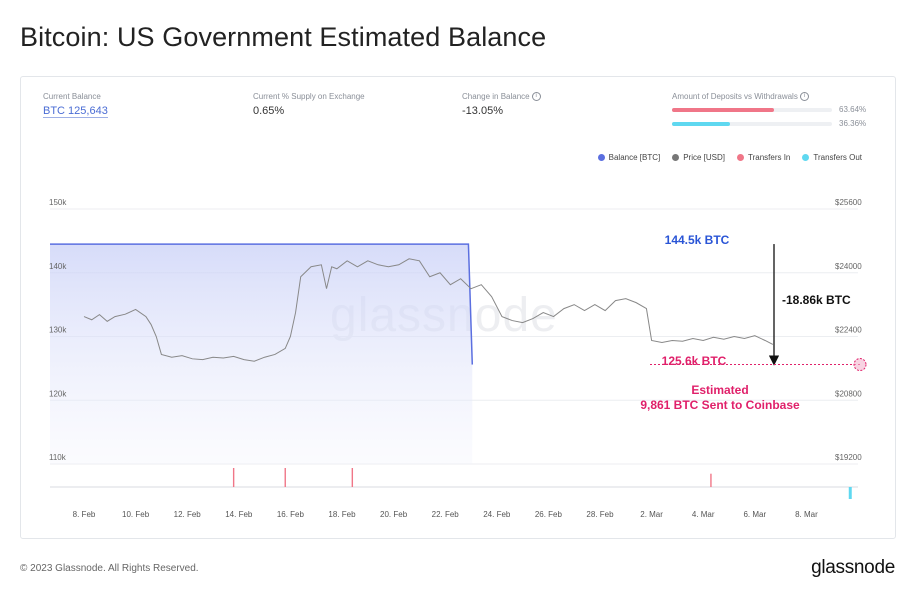  Describe the element at coordinates (848, 457) in the screenshot. I see `right-axis-tick-label: $19200` at that location.